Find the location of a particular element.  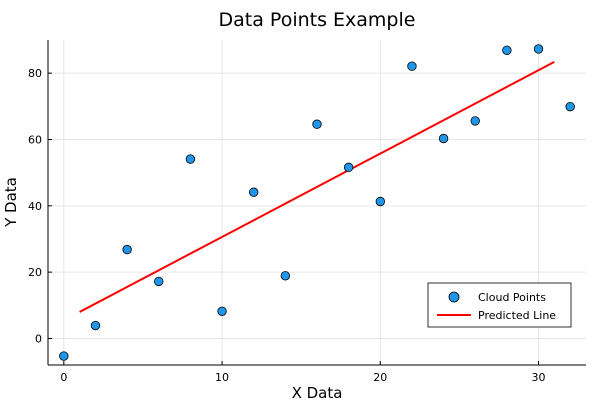

legend-box is located at coordinates (499, 305).